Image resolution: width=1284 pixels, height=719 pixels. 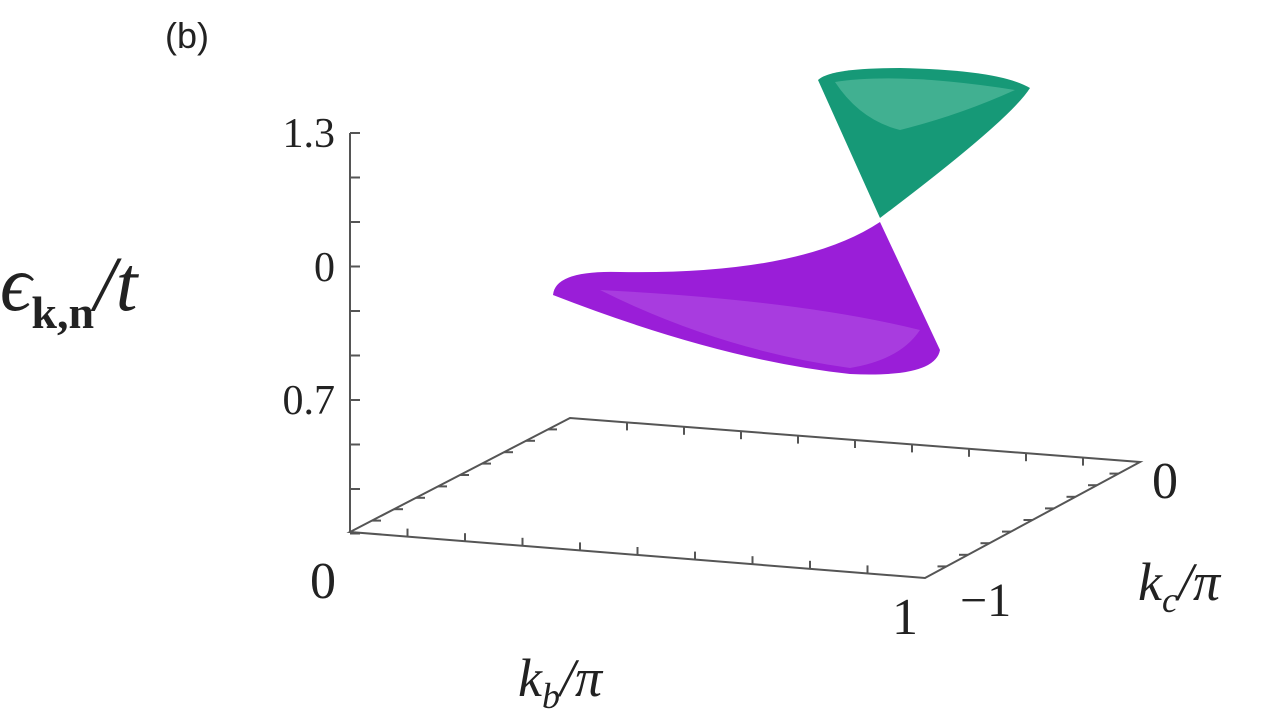 I want to click on z-axis-label: ϵk,n/t, so click(x=70, y=289).